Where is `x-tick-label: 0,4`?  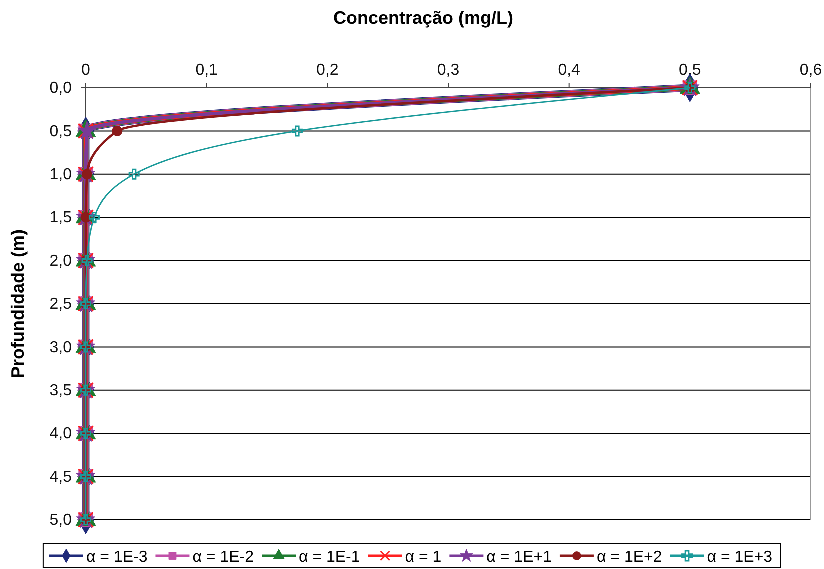
x-tick-label: 0,4 is located at coordinates (569, 71).